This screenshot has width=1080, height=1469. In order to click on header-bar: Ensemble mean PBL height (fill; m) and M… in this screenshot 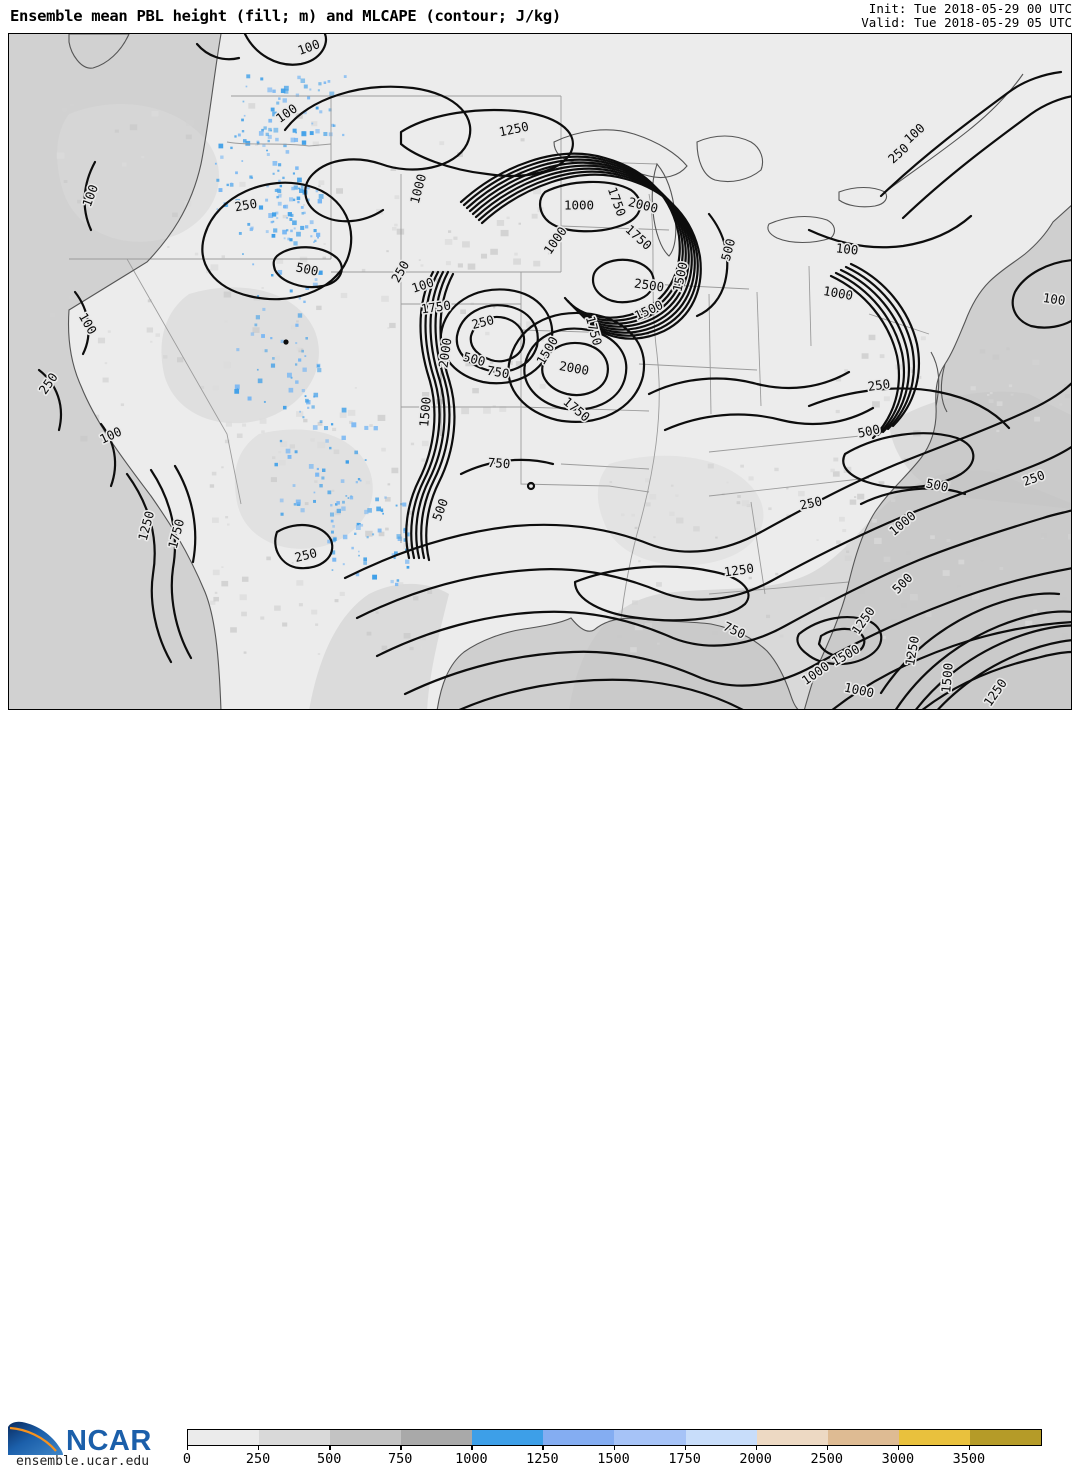, I will do `click(540, 16)`.